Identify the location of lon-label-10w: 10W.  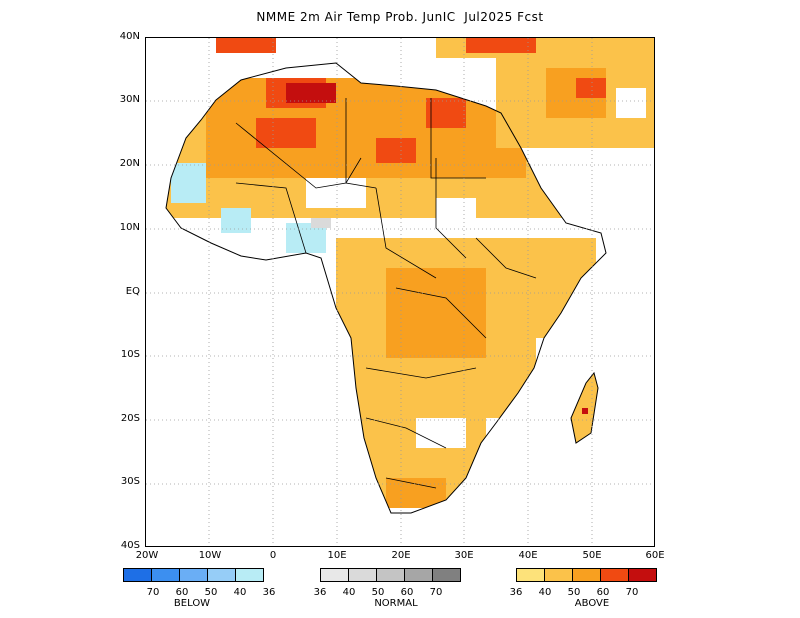
(210, 555).